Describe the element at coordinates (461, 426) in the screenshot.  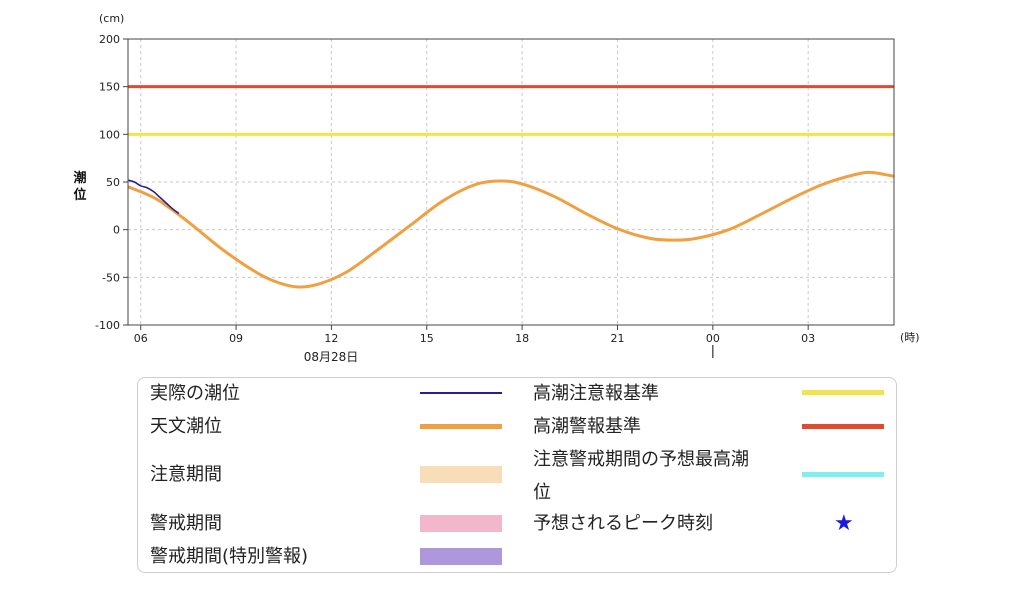
I see `legend-swatch-astronomical-tide` at that location.